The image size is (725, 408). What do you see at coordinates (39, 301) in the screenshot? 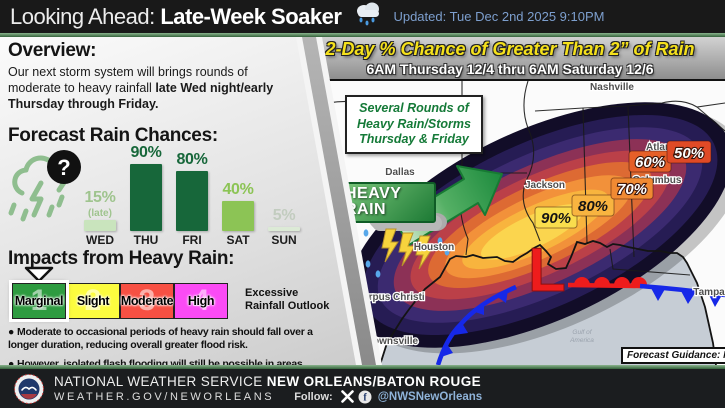
I see `scale-marginal: 1 Marginal` at bounding box center [39, 301].